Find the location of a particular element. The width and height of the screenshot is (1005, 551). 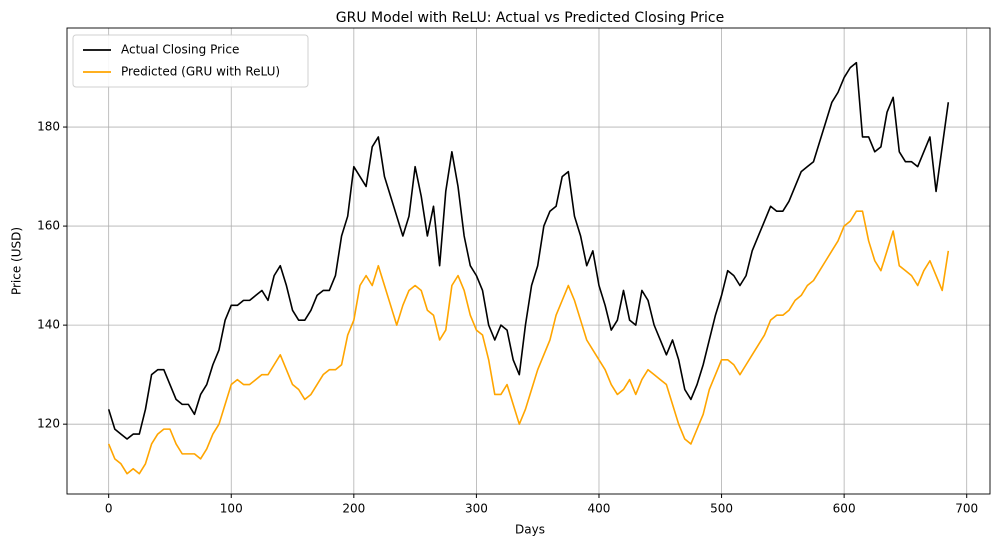

legend-box is located at coordinates (190, 61).